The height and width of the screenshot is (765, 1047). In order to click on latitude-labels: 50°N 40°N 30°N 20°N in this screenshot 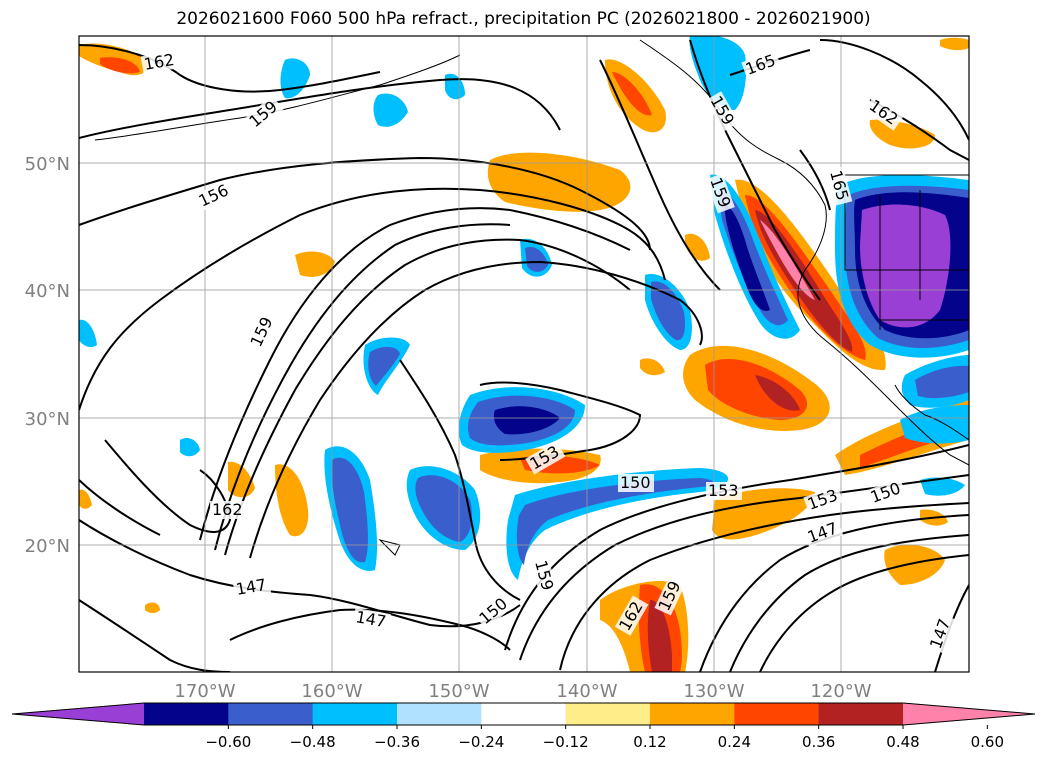, I will do `click(47, 355)`.